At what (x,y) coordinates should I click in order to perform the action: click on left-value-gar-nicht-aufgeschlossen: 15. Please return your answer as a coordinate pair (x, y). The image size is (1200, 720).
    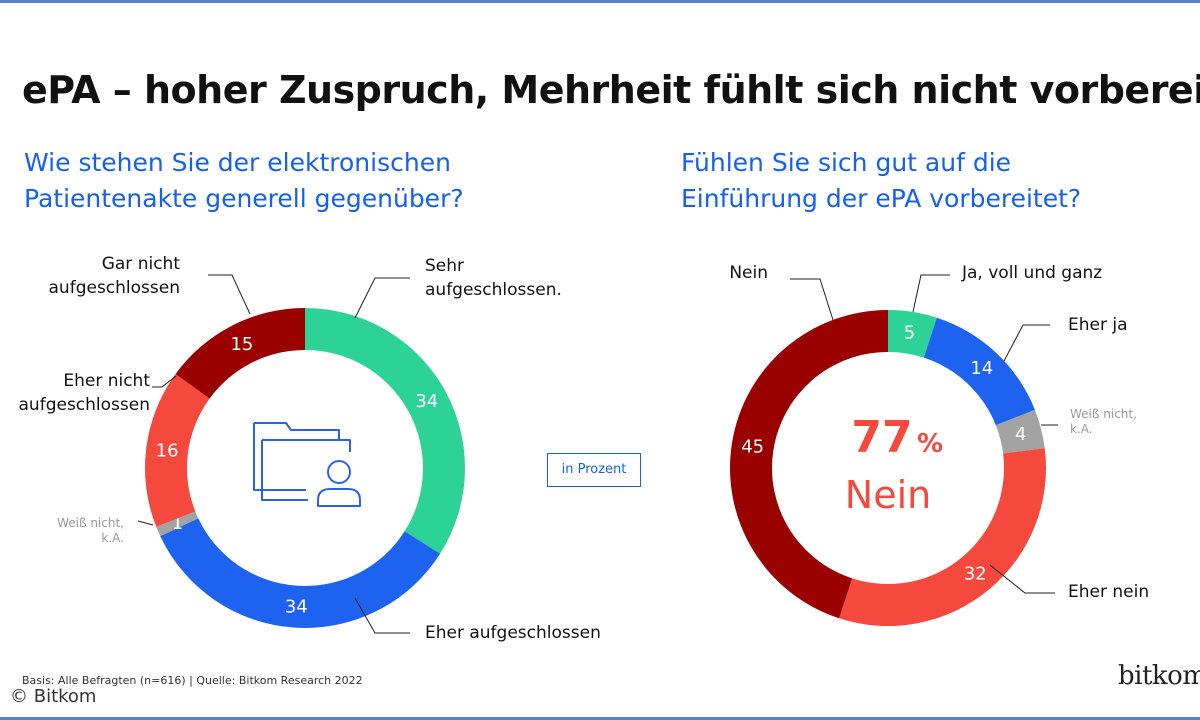
    Looking at the image, I should click on (241, 344).